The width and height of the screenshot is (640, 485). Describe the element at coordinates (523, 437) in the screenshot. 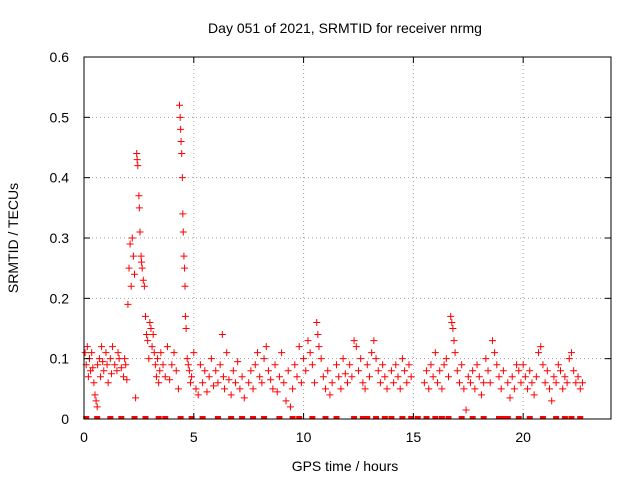

I see `x-tick-label: 20` at that location.